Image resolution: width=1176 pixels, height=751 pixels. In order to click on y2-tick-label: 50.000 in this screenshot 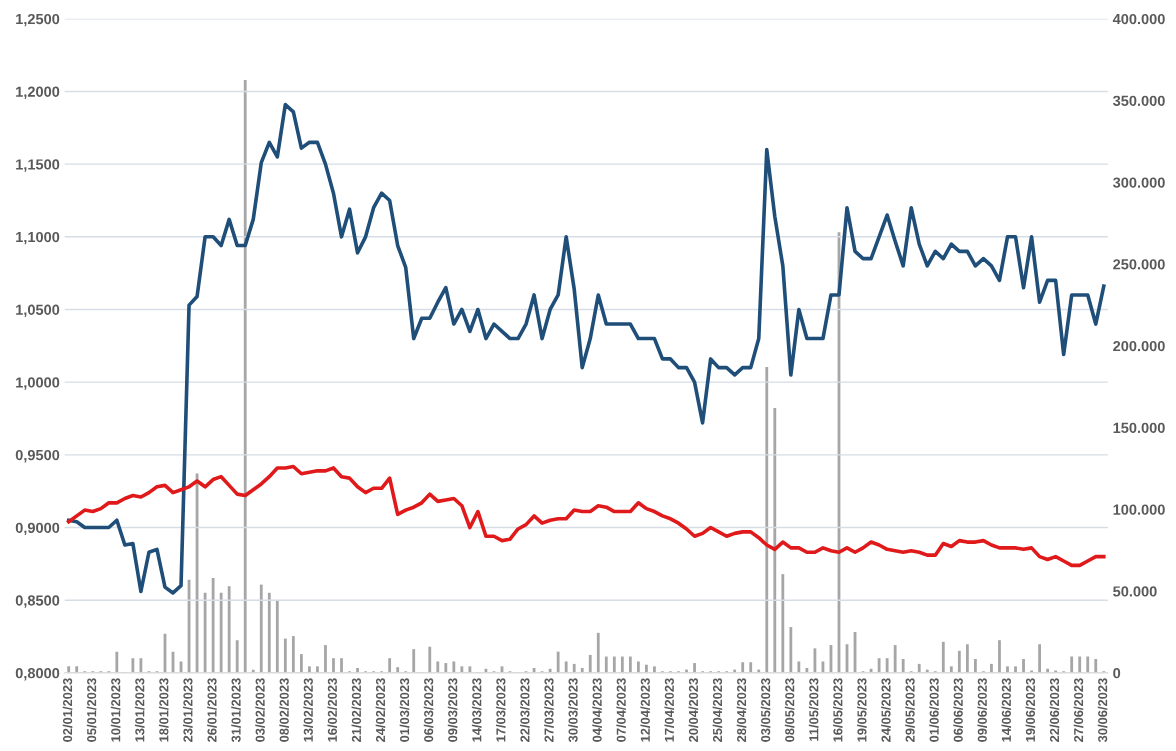, I will do `click(1135, 591)`.